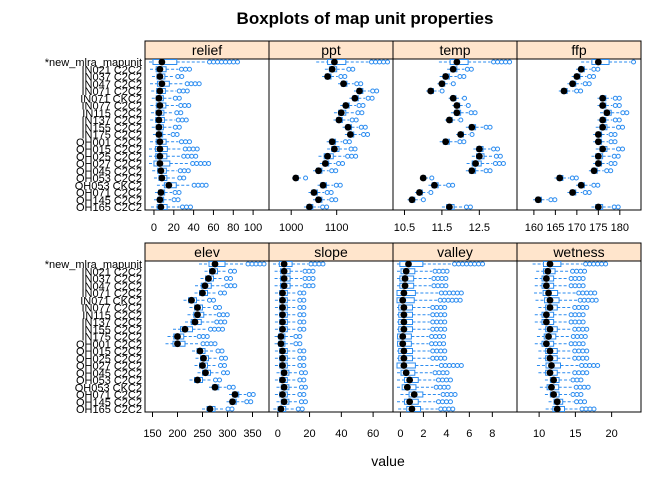 The image size is (672, 480). I want to click on category-label: OH025 C2C2, so click(109, 359).